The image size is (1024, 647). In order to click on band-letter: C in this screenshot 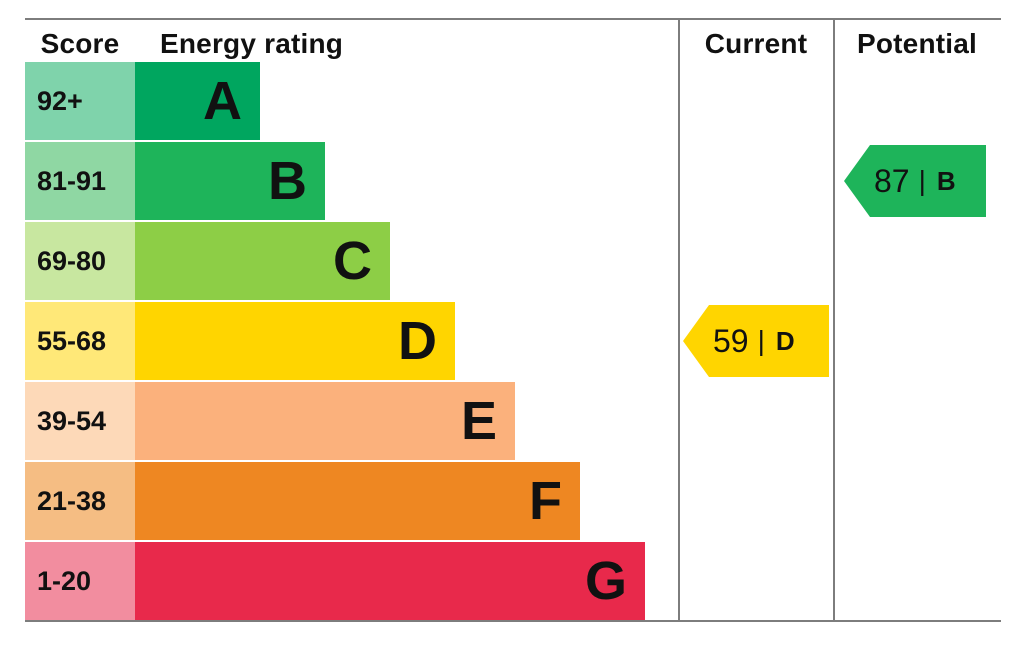, I will do `click(352, 261)`.